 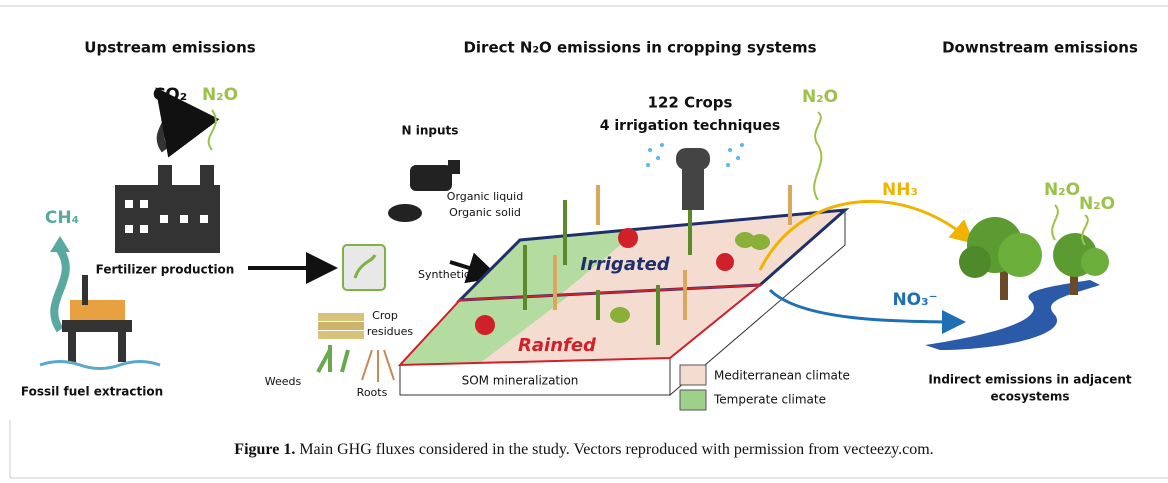 I want to click on residues-label: Crop, so click(x=385, y=315).